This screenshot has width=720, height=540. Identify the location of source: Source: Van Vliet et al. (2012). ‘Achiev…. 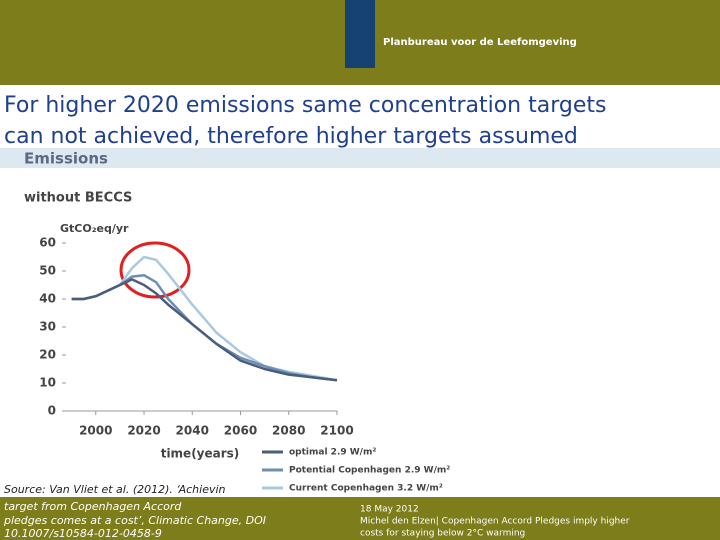
(134, 511).